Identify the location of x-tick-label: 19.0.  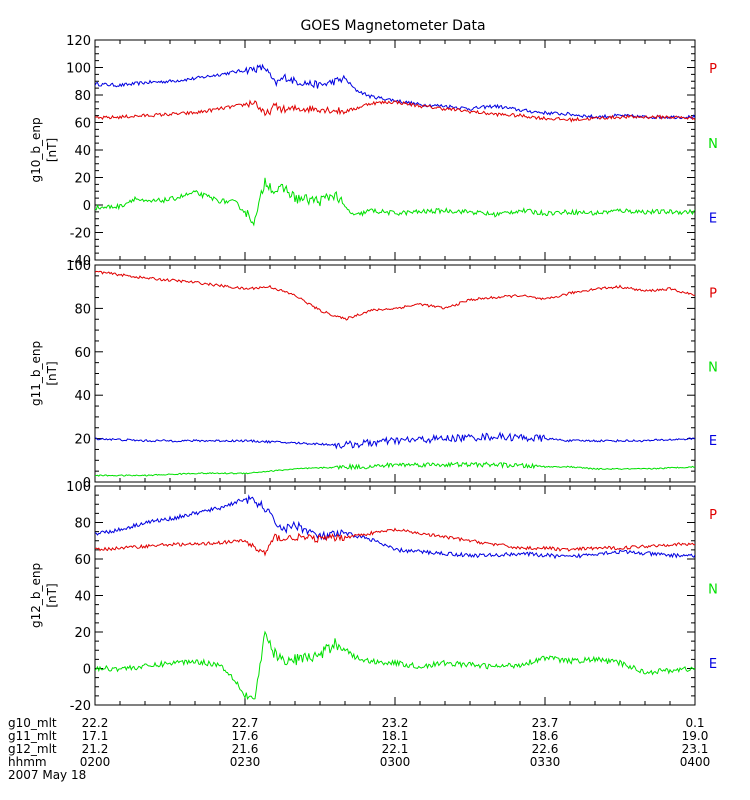
(695, 736).